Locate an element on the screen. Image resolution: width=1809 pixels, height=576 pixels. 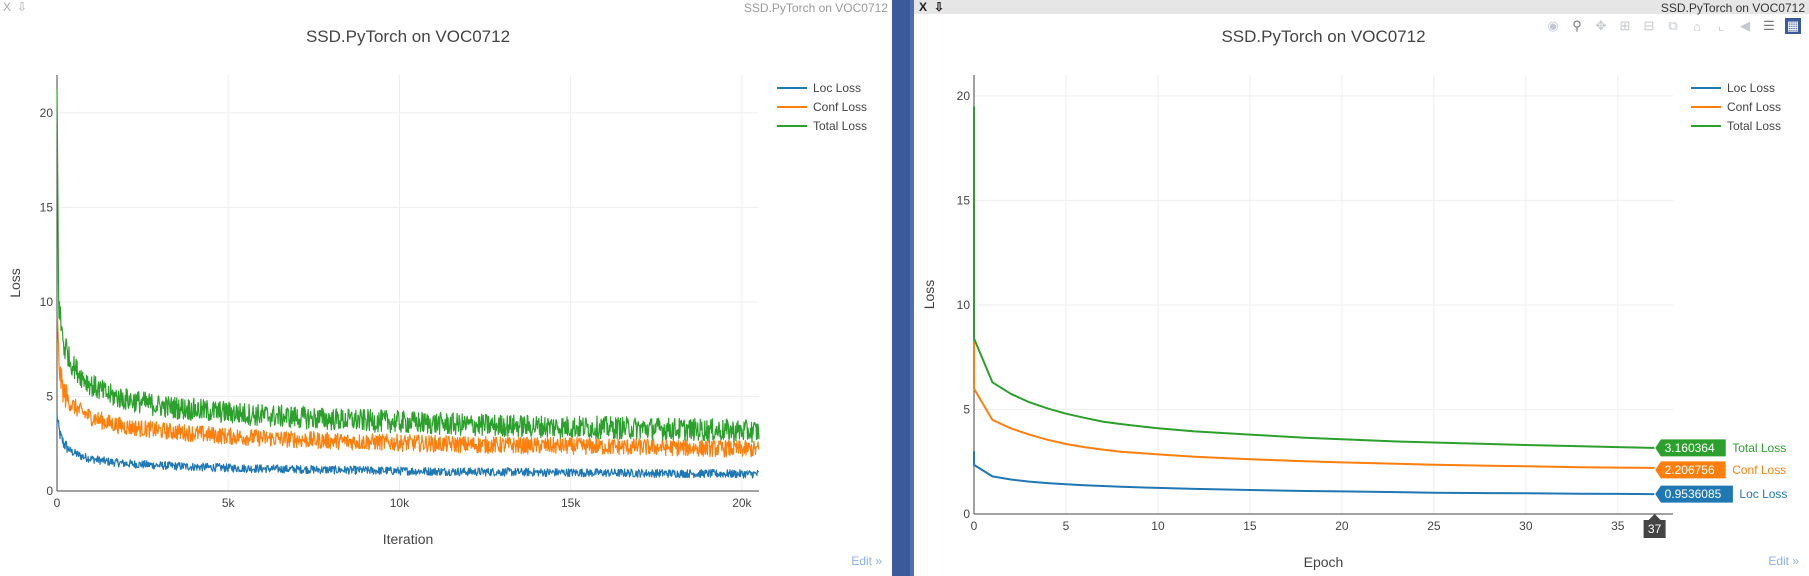
camera-icon: ◉ is located at coordinates (1553, 25).